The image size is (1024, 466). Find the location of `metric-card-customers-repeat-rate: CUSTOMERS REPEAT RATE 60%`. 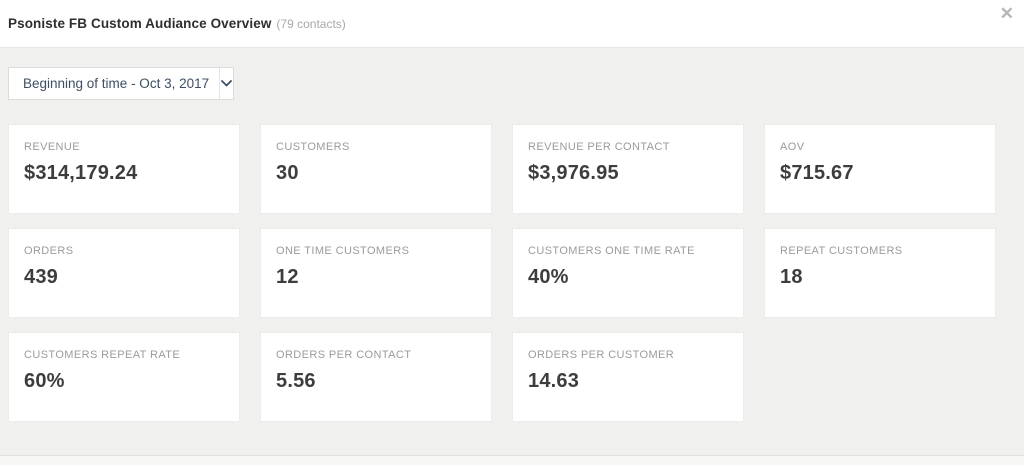

metric-card-customers-repeat-rate: CUSTOMERS REPEAT RATE 60% is located at coordinates (124, 377).